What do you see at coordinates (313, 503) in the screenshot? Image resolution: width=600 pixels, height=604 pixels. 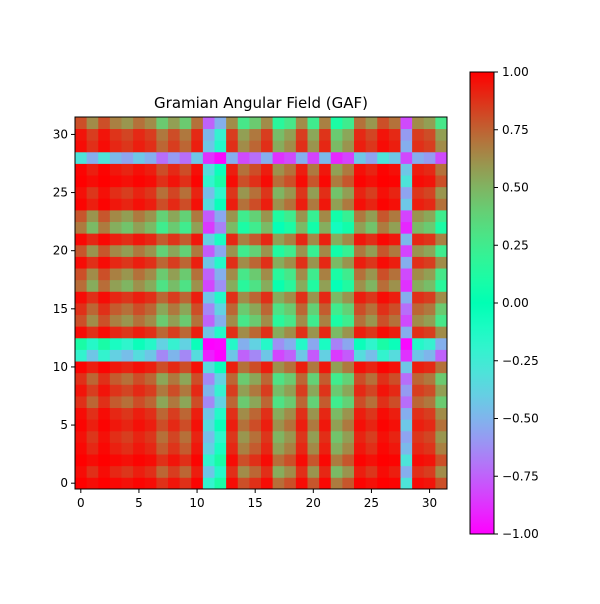 I see `x-tick-label: 20` at bounding box center [313, 503].